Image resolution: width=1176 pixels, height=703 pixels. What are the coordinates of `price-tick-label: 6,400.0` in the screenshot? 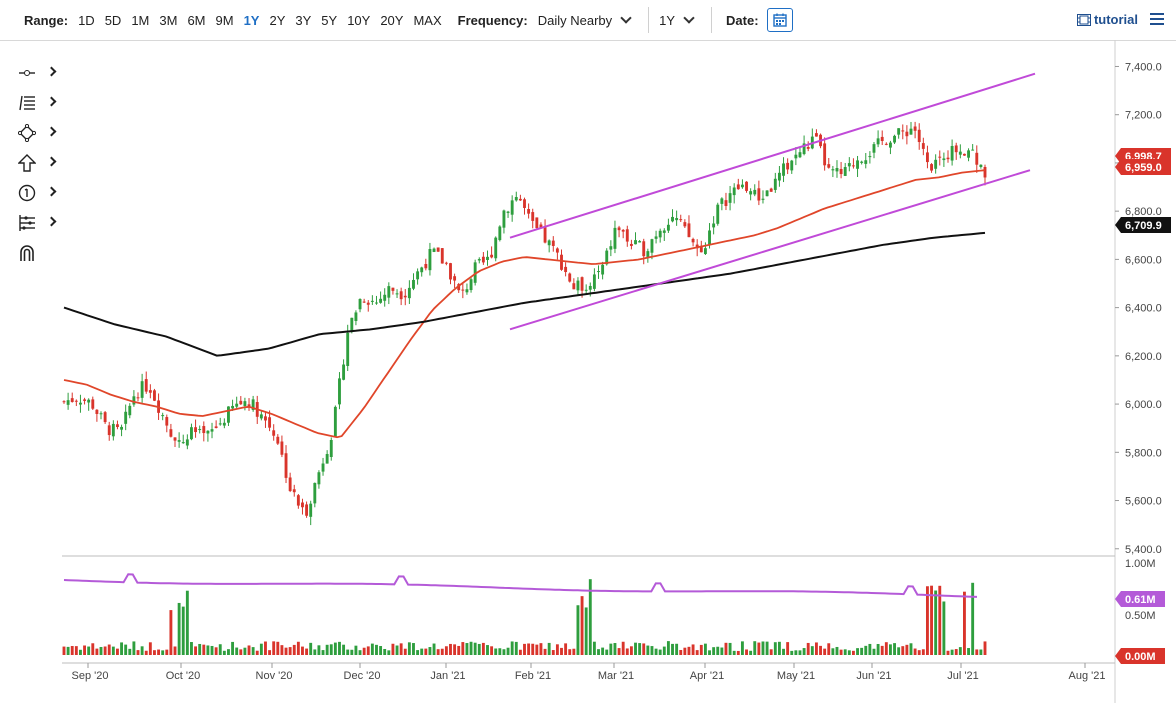 It's located at (1143, 309).